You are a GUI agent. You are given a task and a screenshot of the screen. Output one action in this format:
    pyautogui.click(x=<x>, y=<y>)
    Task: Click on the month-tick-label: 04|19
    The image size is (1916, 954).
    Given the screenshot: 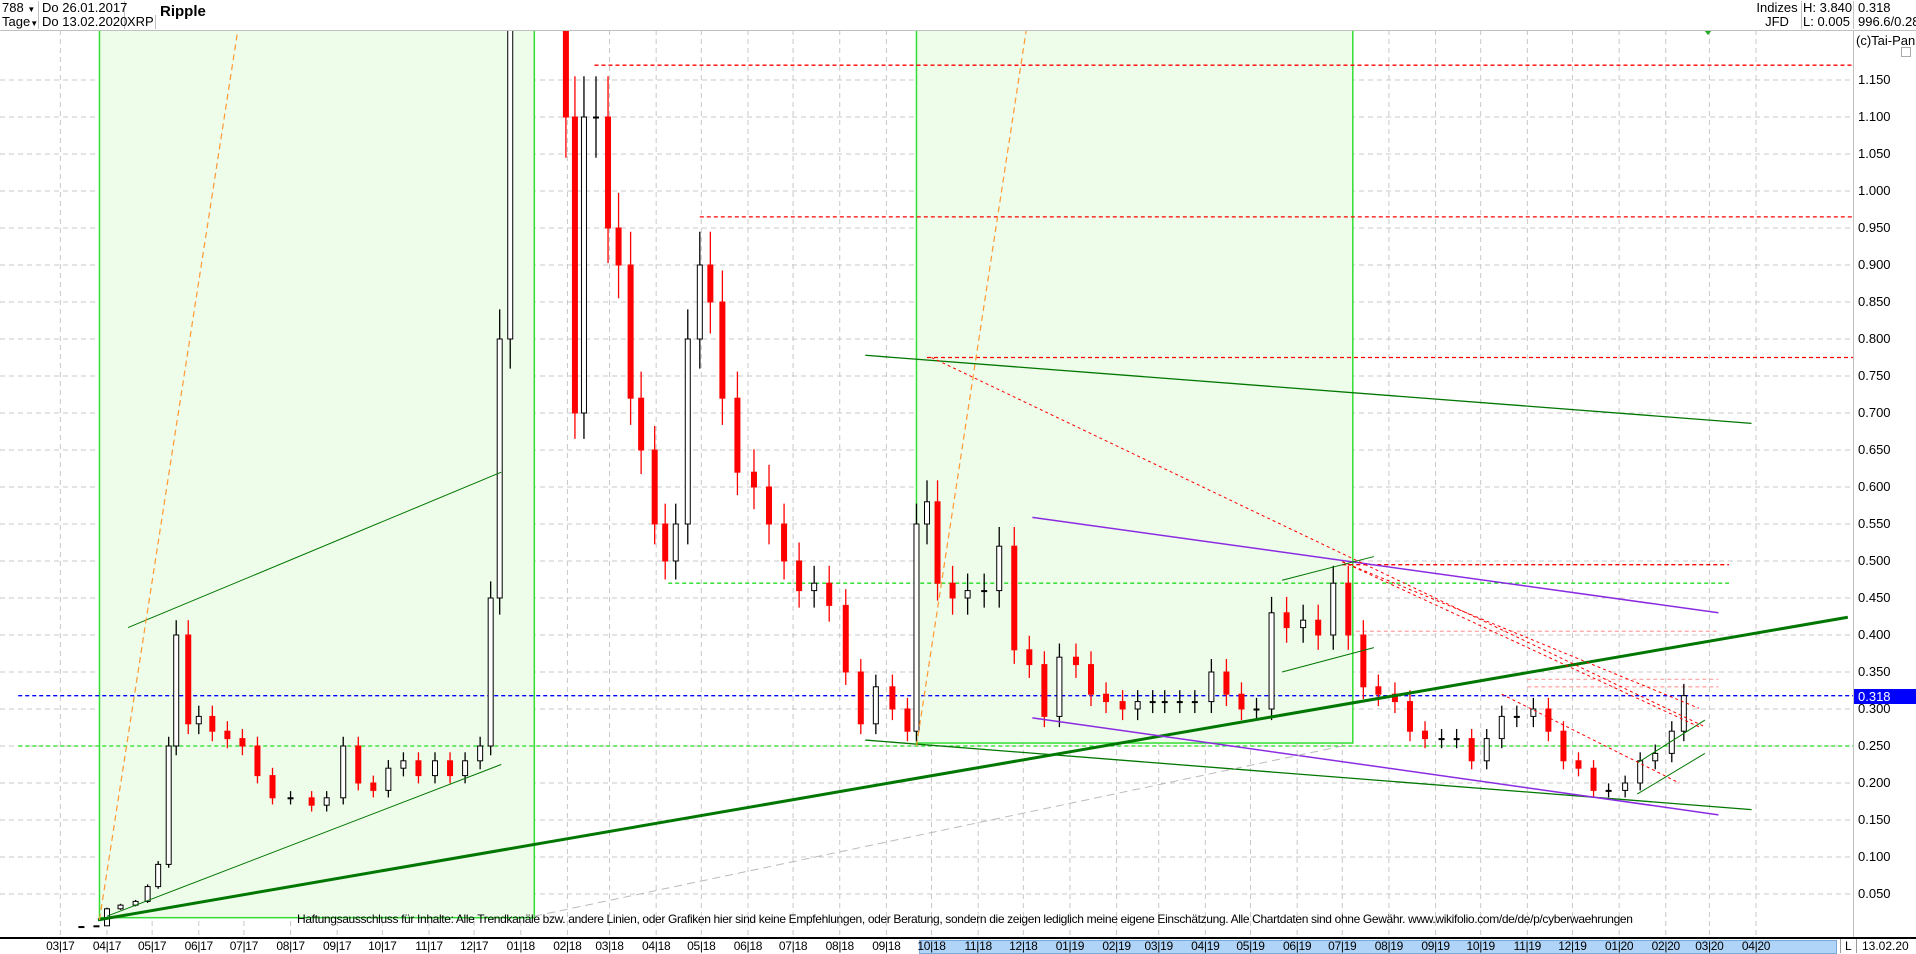 What is the action you would take?
    pyautogui.click(x=1205, y=946)
    